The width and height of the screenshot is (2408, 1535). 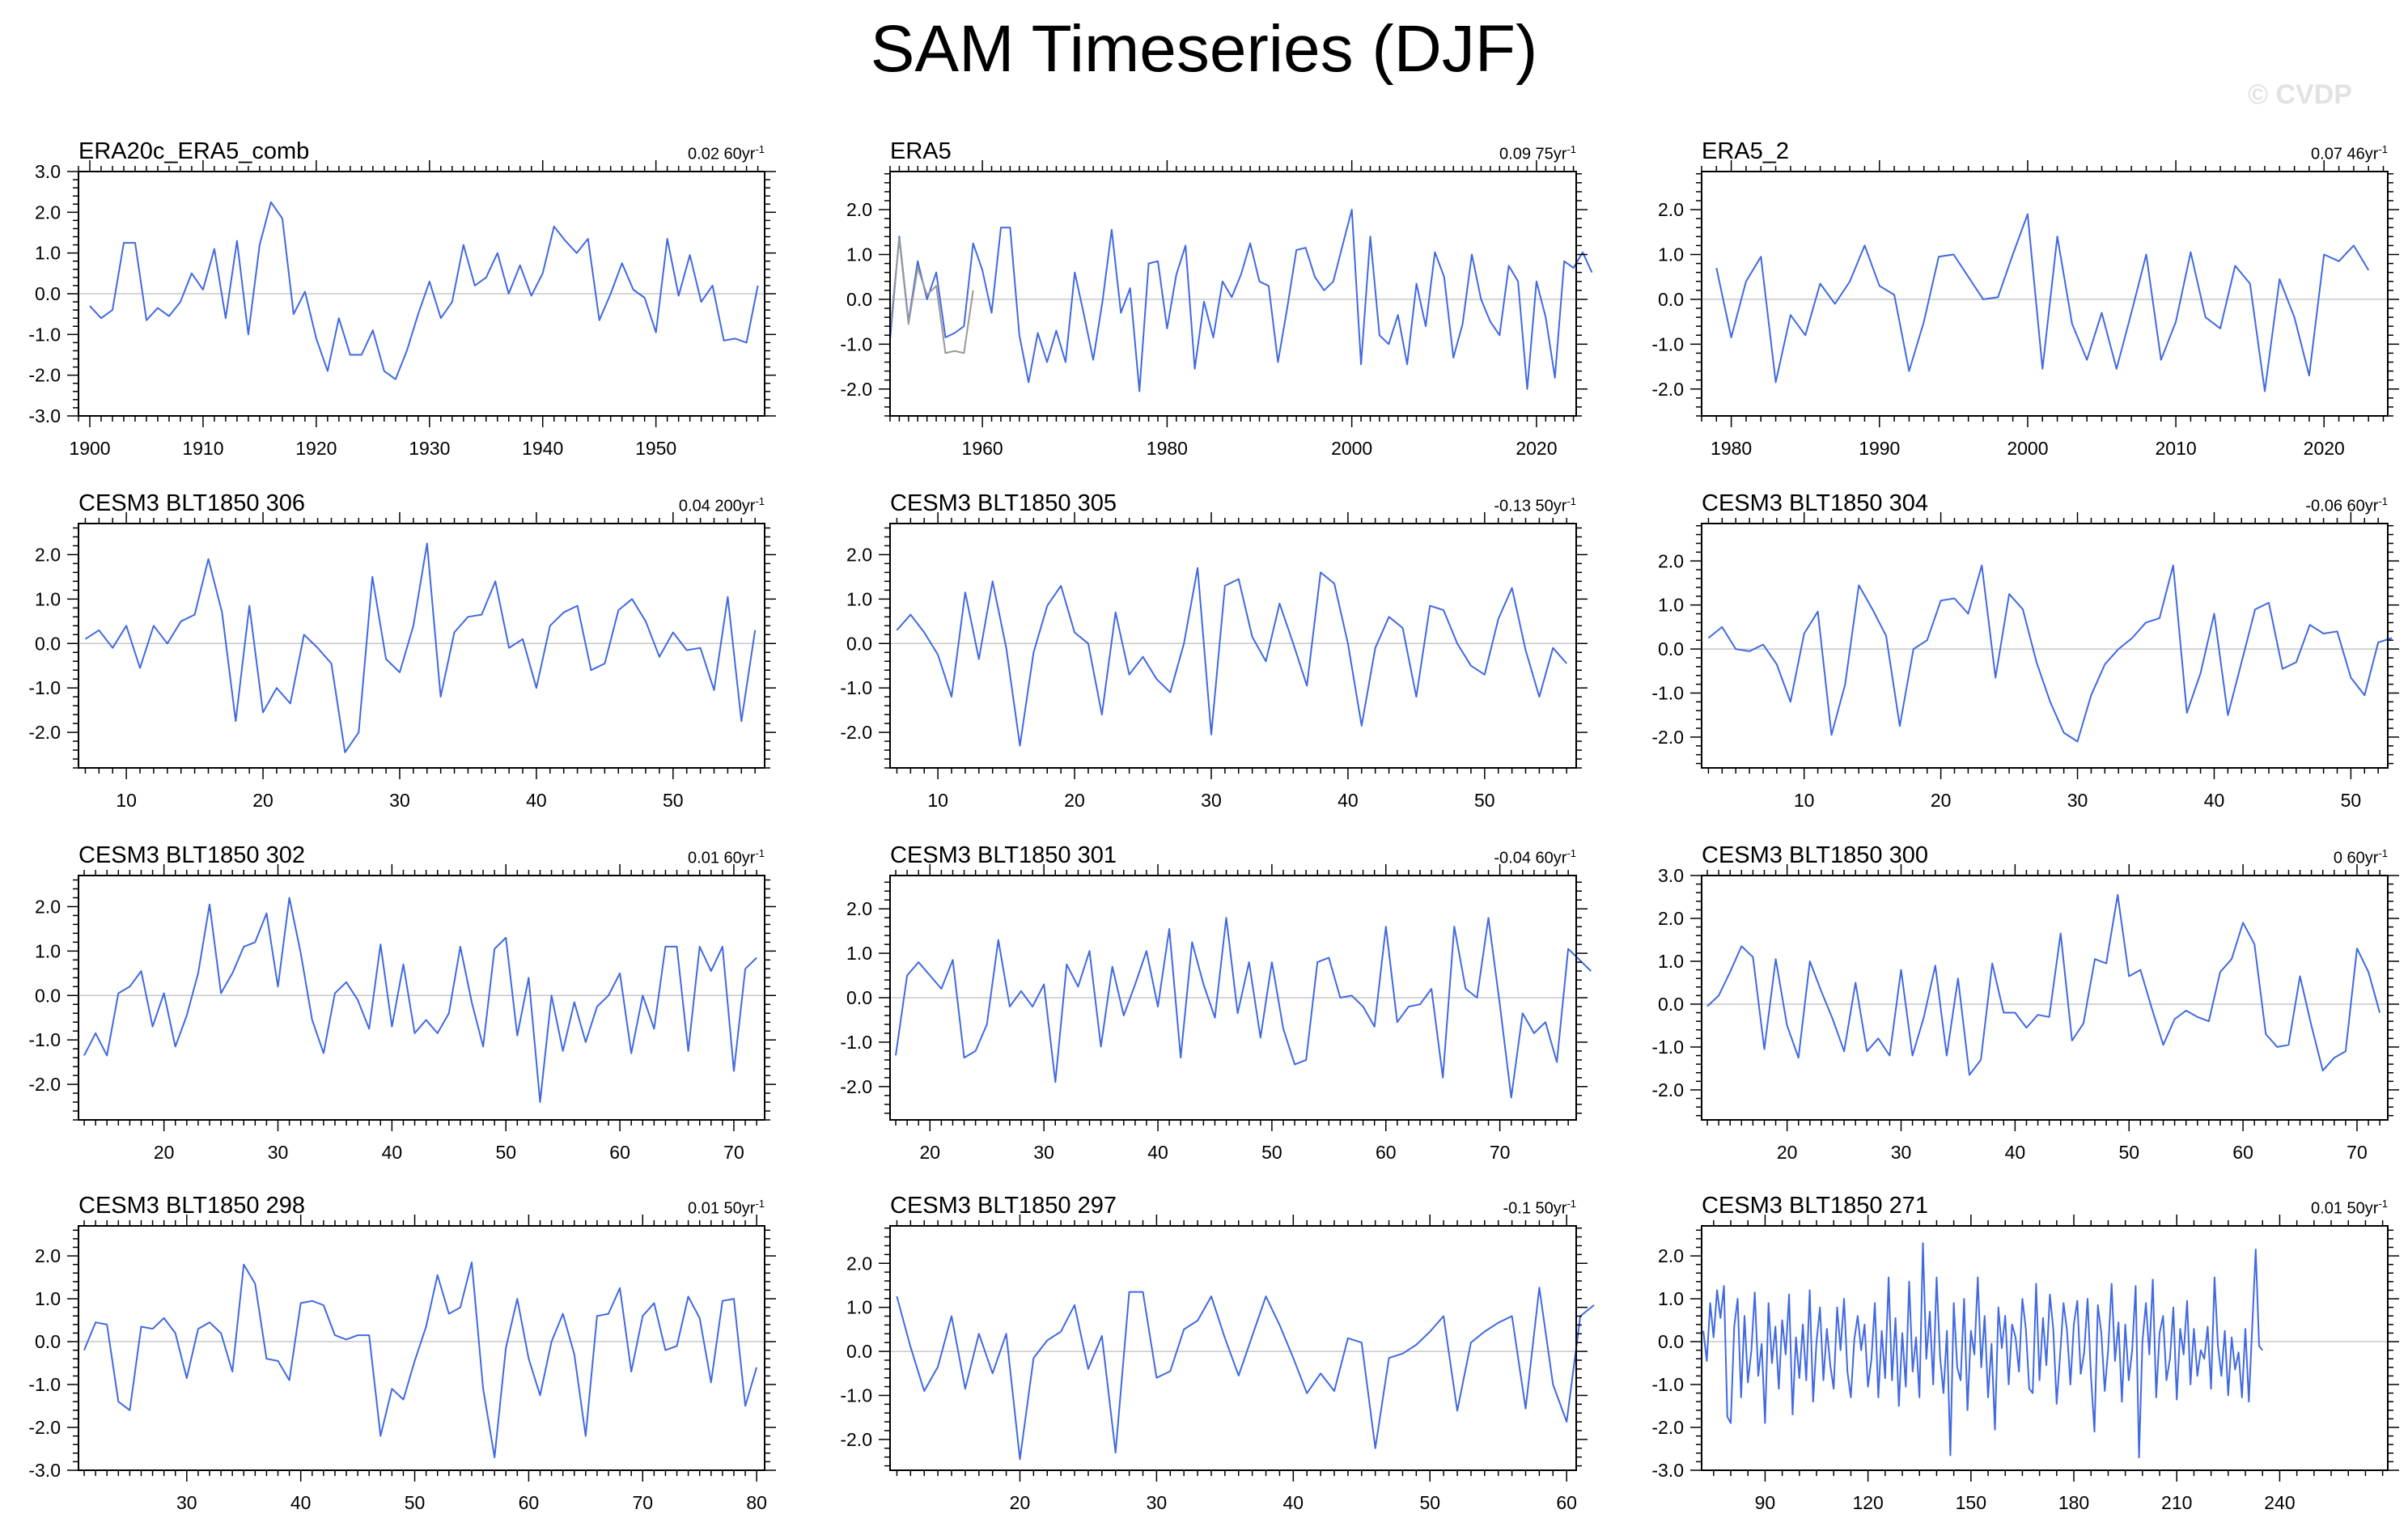 What do you see at coordinates (1167, 448) in the screenshot?
I see `x-tick-label: 1980` at bounding box center [1167, 448].